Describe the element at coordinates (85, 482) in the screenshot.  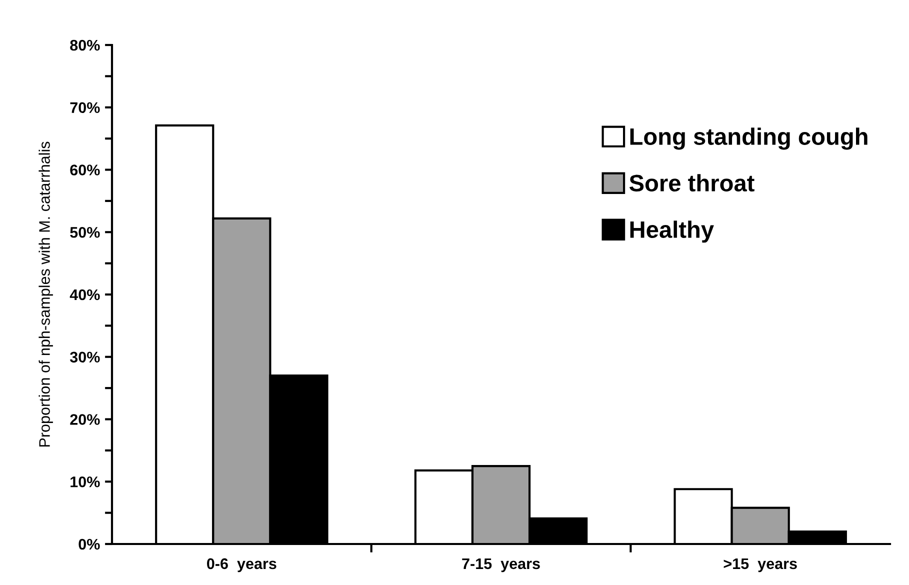
I see `y-tick-label: 10%` at that location.